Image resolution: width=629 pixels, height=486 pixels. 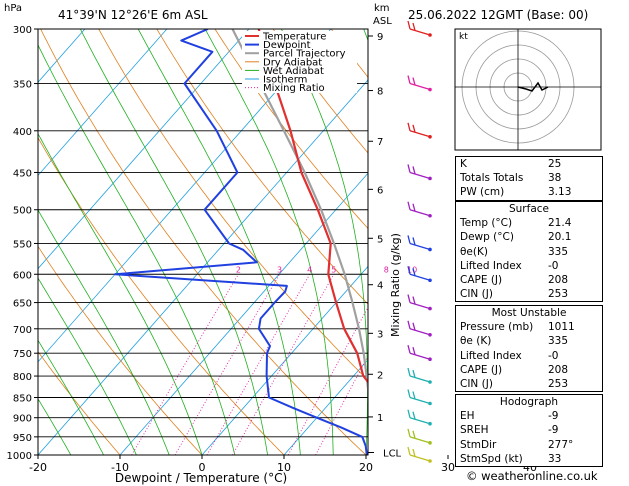 What do you see at coordinates (448, 467) in the screenshot?
I see `x-tick-label: 30` at bounding box center [448, 467].